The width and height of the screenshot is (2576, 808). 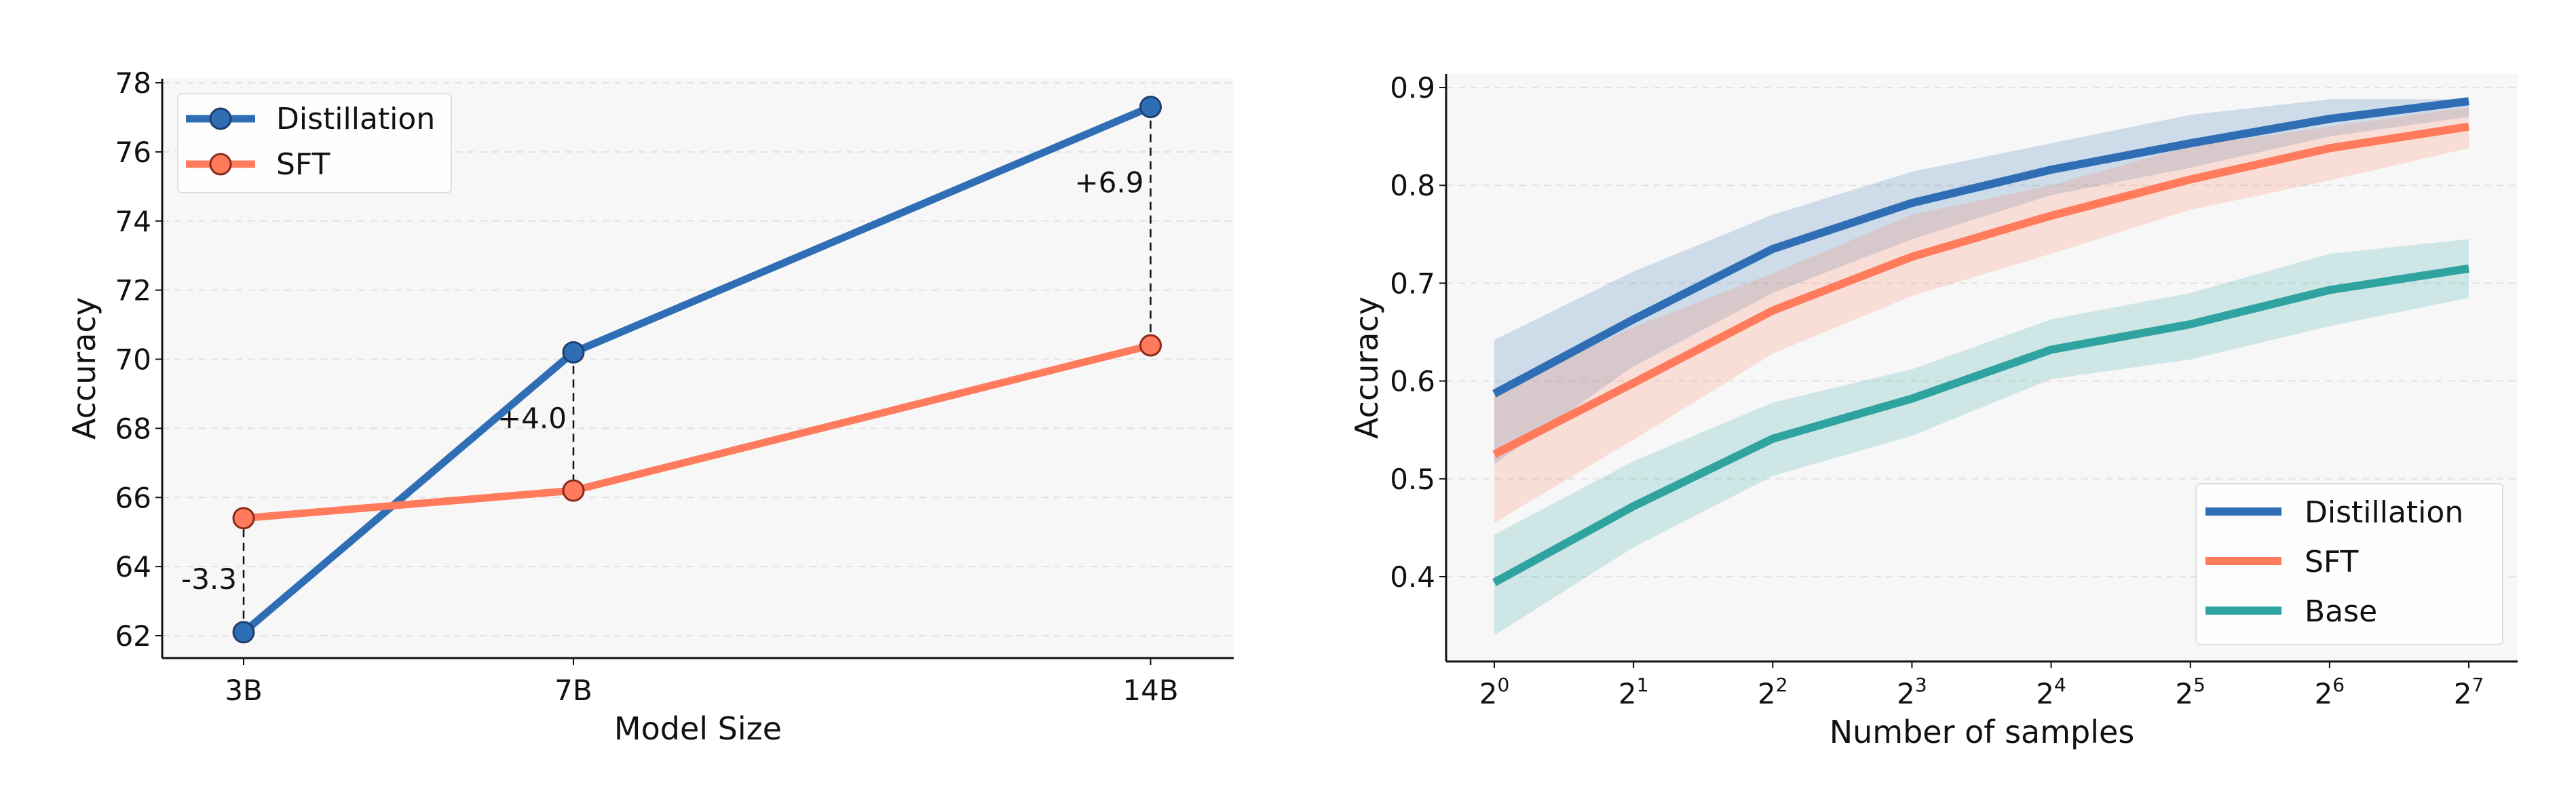 I want to click on legend: Distillation SFT Base, so click(x=2349, y=564).